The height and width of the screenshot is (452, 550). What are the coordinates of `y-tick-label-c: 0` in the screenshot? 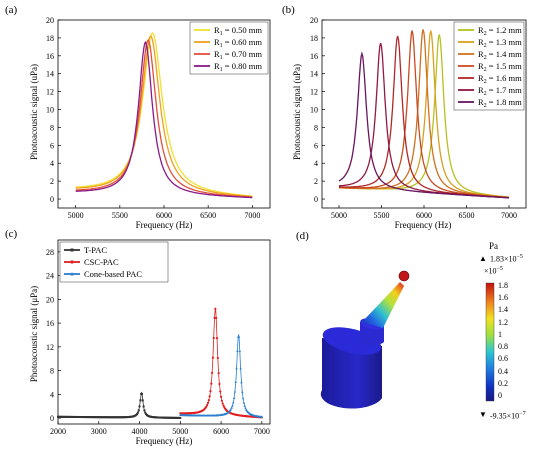 It's located at (52, 418).